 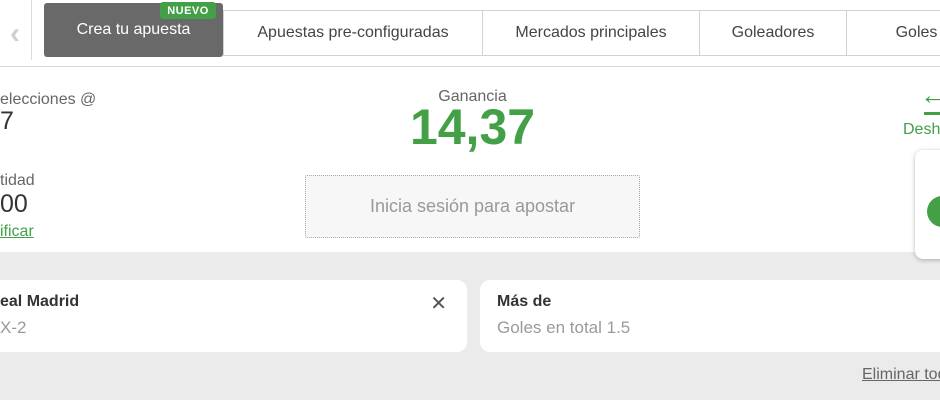 What do you see at coordinates (472, 96) in the screenshot?
I see `payout-label: Ganancia` at bounding box center [472, 96].